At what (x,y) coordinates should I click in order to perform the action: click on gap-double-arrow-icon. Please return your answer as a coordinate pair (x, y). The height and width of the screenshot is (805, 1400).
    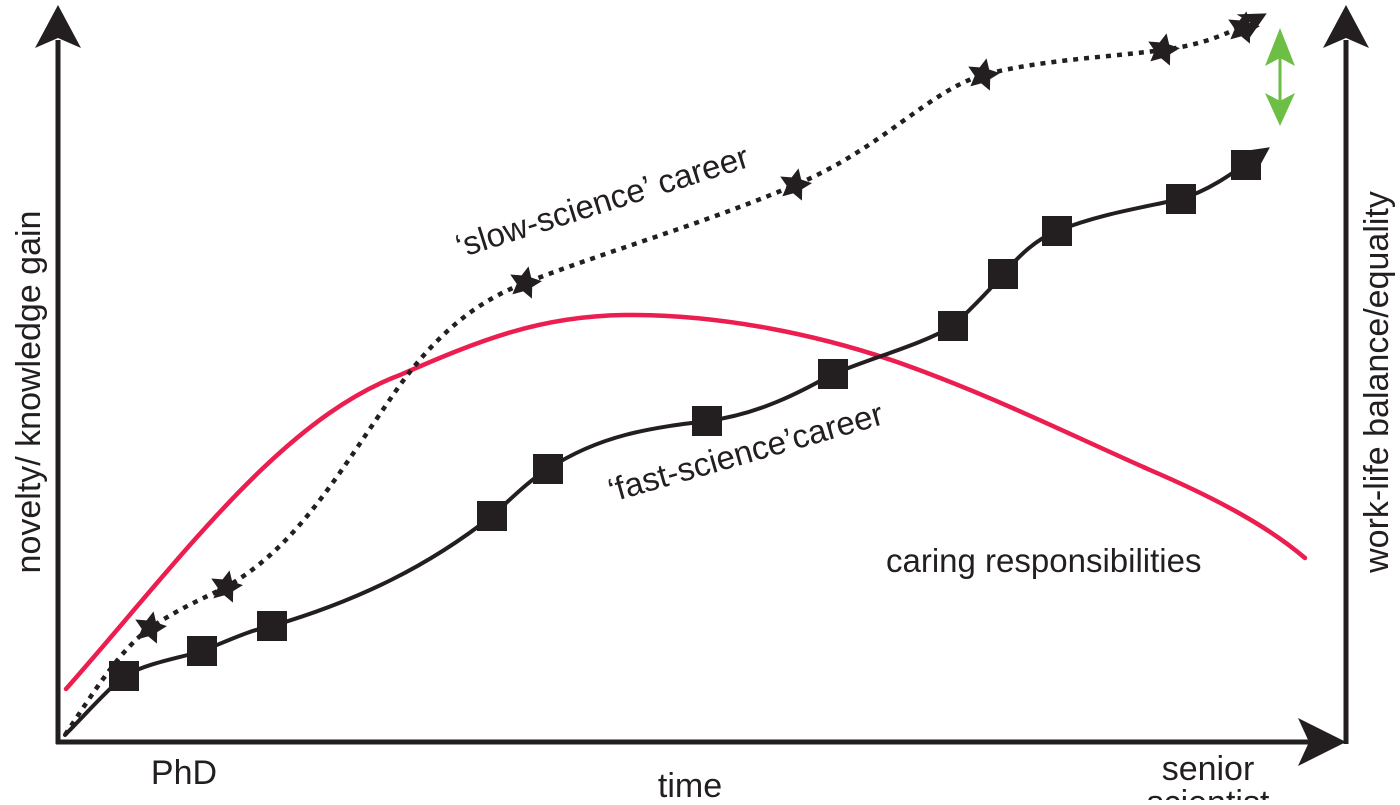
    Looking at the image, I should click on (1280, 77).